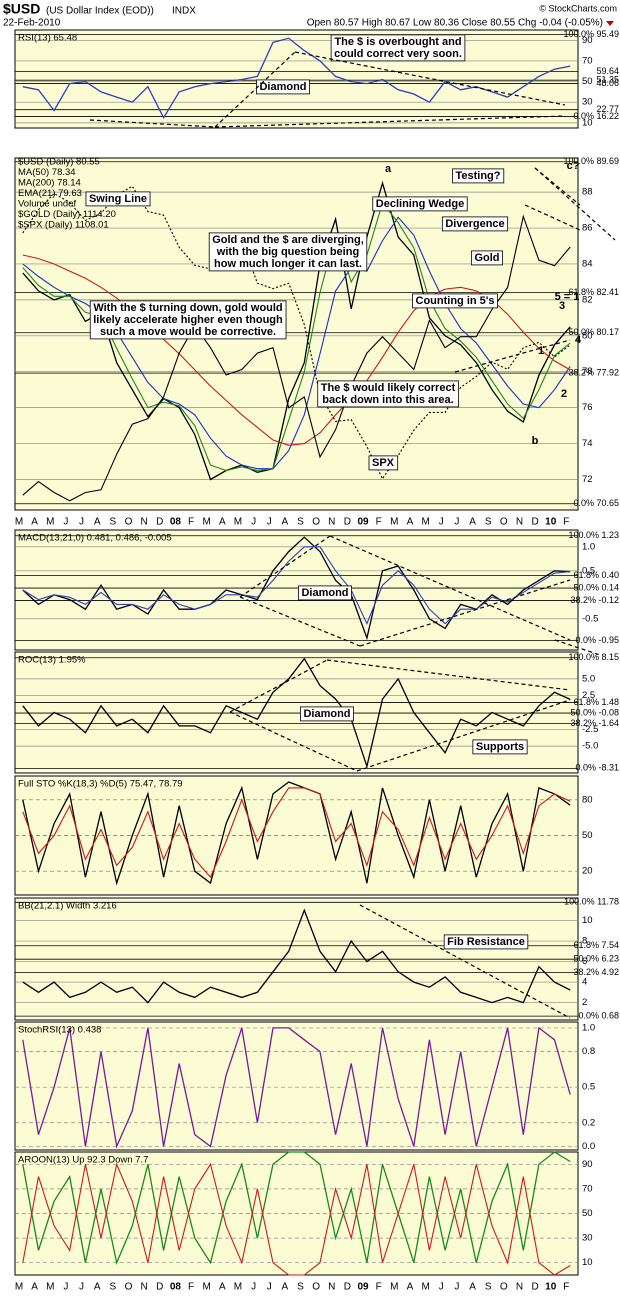  What do you see at coordinates (63, 225) in the screenshot?
I see `legend-entry: $SPX (Daily) 1108.01` at bounding box center [63, 225].